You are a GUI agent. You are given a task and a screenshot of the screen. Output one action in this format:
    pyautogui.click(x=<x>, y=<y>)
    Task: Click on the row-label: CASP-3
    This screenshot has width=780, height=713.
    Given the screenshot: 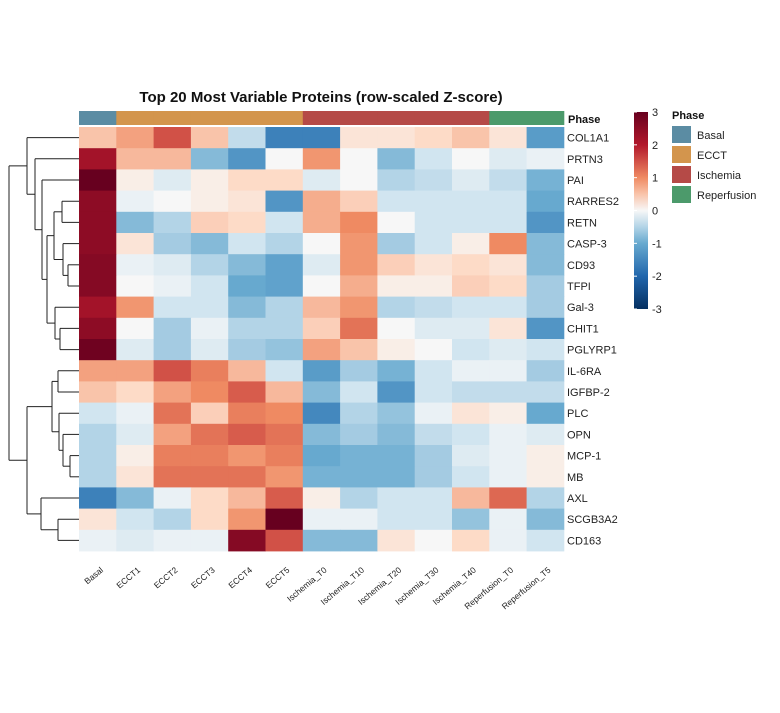 What is the action you would take?
    pyautogui.click(x=587, y=245)
    